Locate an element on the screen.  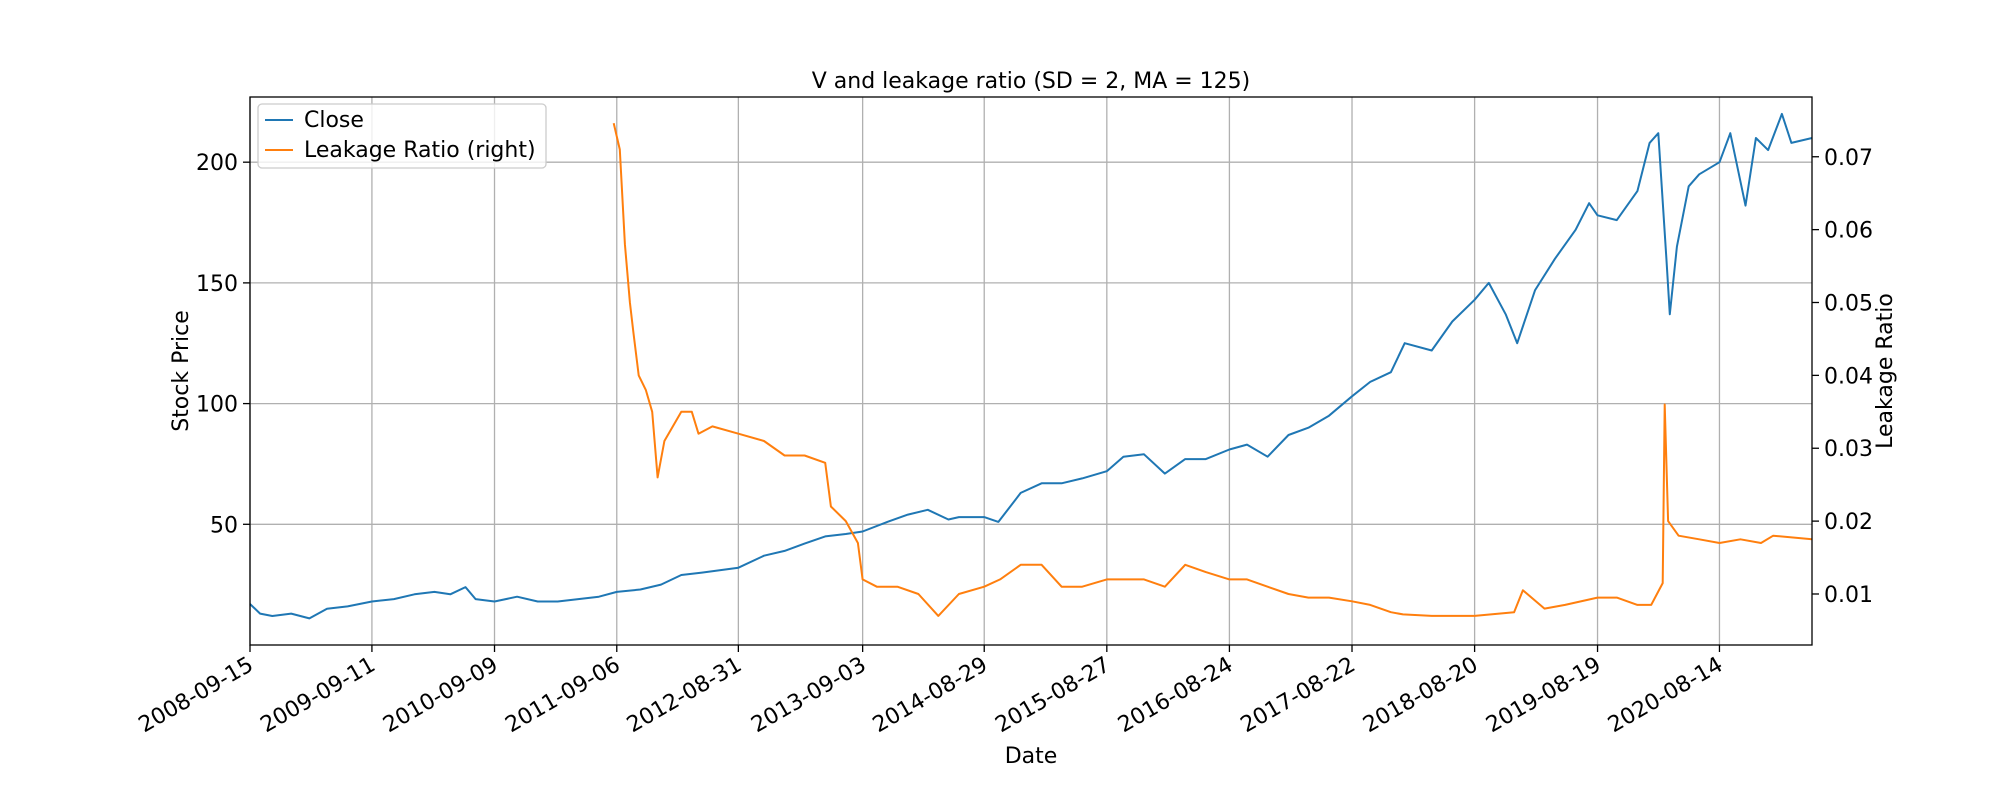
y-axis-label-right: Leakage Ratio is located at coordinates (1885, 371).